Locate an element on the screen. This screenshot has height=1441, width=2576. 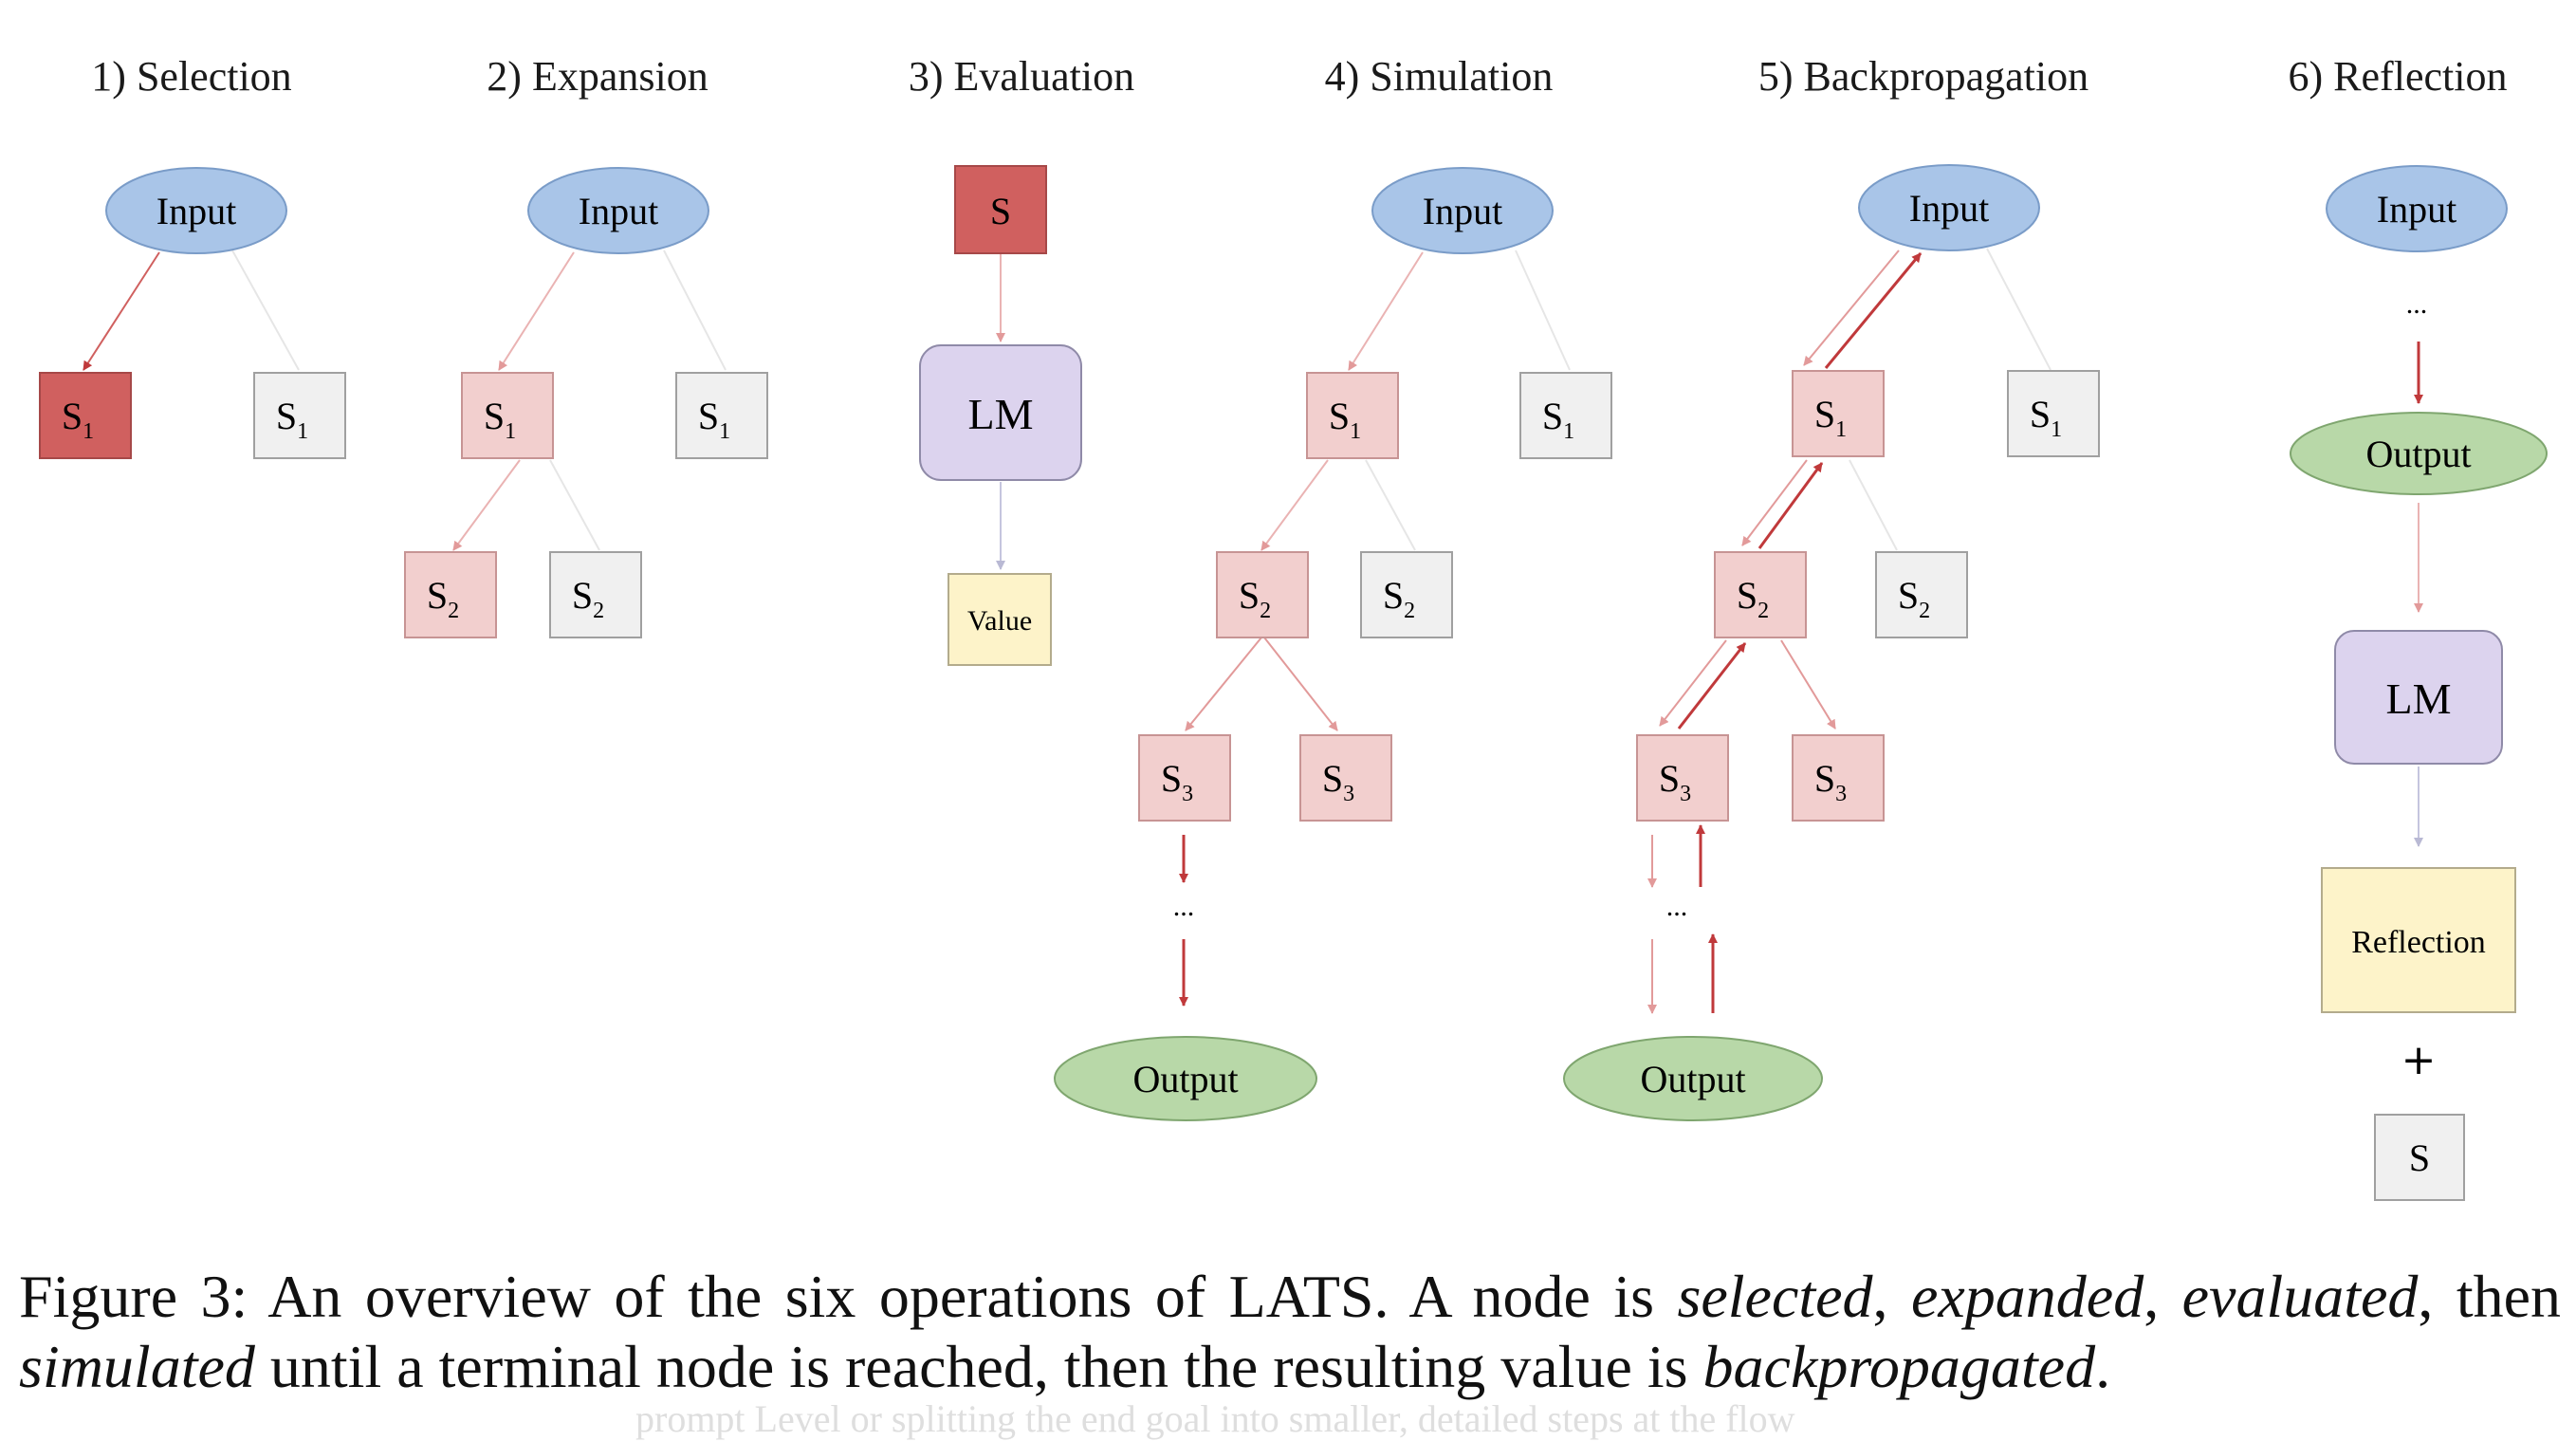
panel-simulation: ... Input S1 S1 S2 S2 S3 S3 is located at coordinates (1333, 644).